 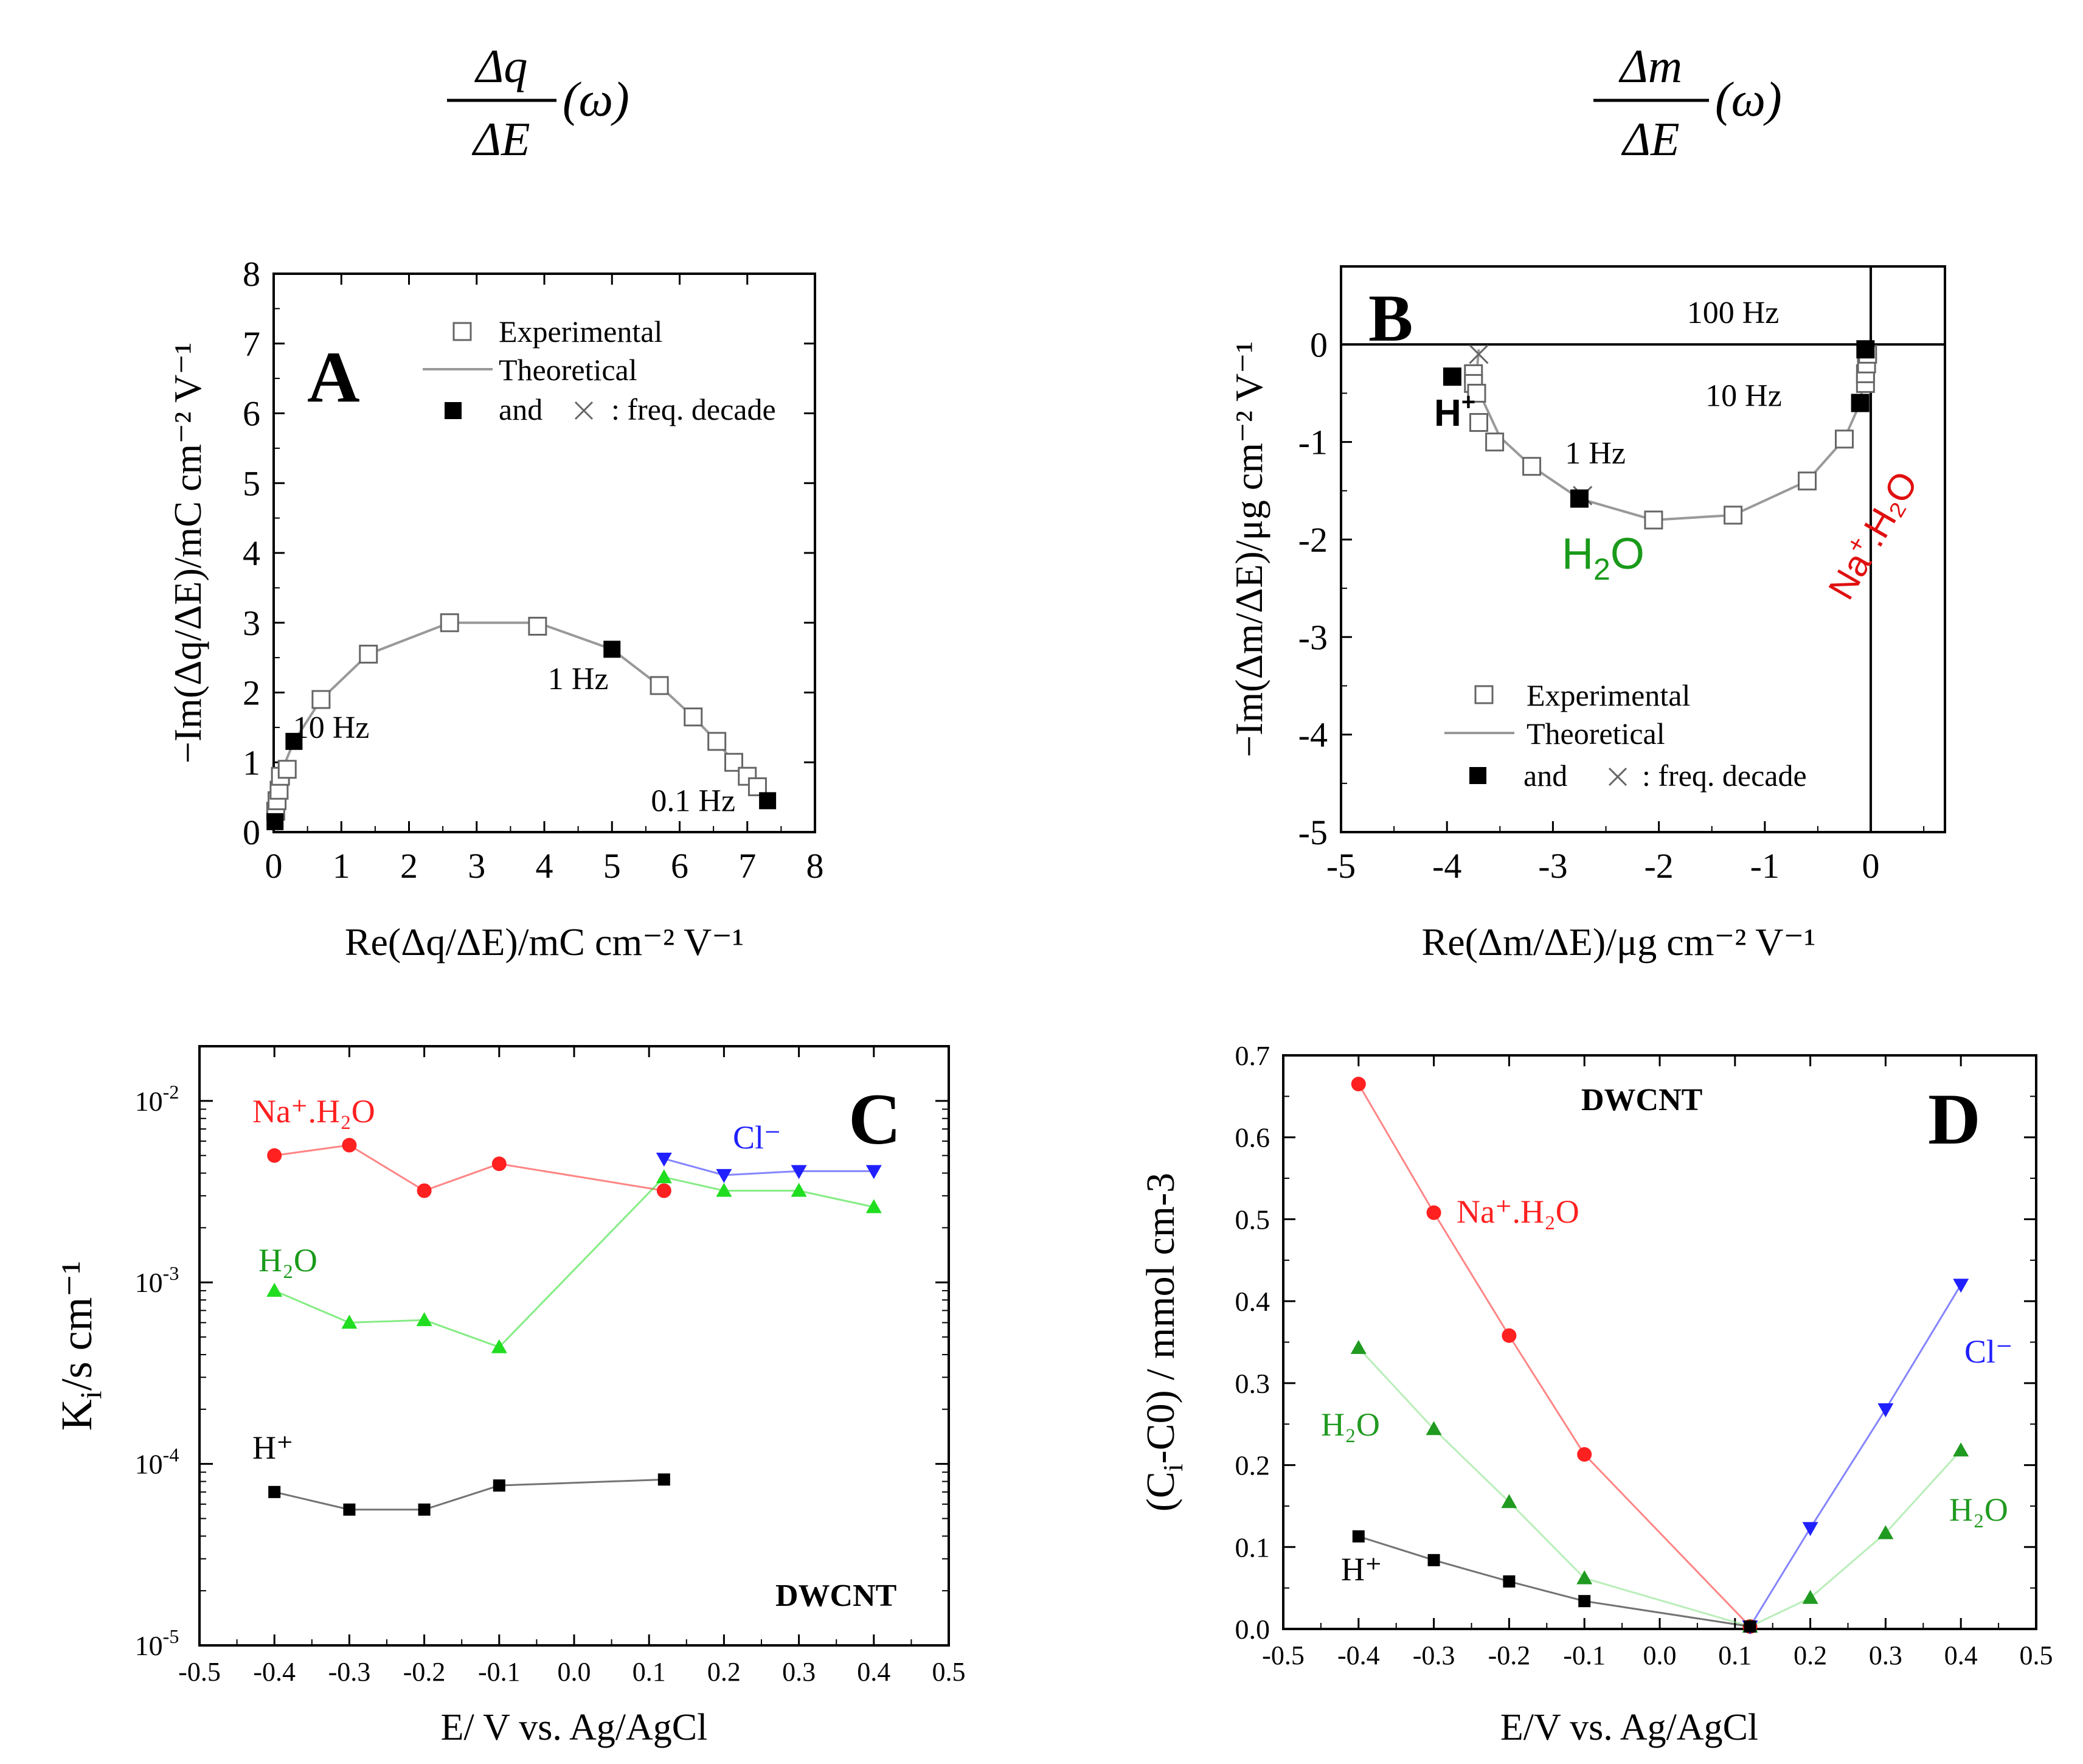 What do you see at coordinates (424, 1672) in the screenshot?
I see `x-tick-label: -0.2` at bounding box center [424, 1672].